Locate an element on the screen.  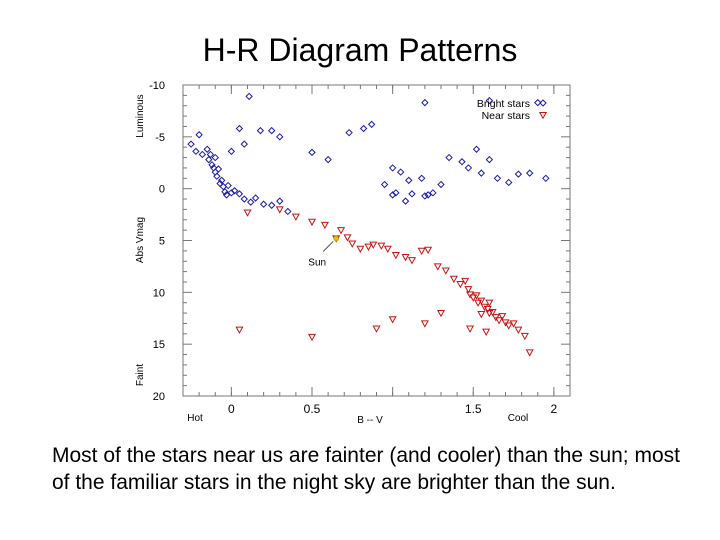
sun-label: Sun is located at coordinates (317, 262).